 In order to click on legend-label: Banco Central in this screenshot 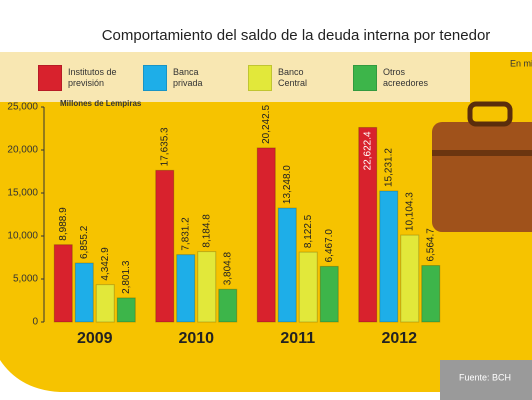, I will do `click(293, 77)`.